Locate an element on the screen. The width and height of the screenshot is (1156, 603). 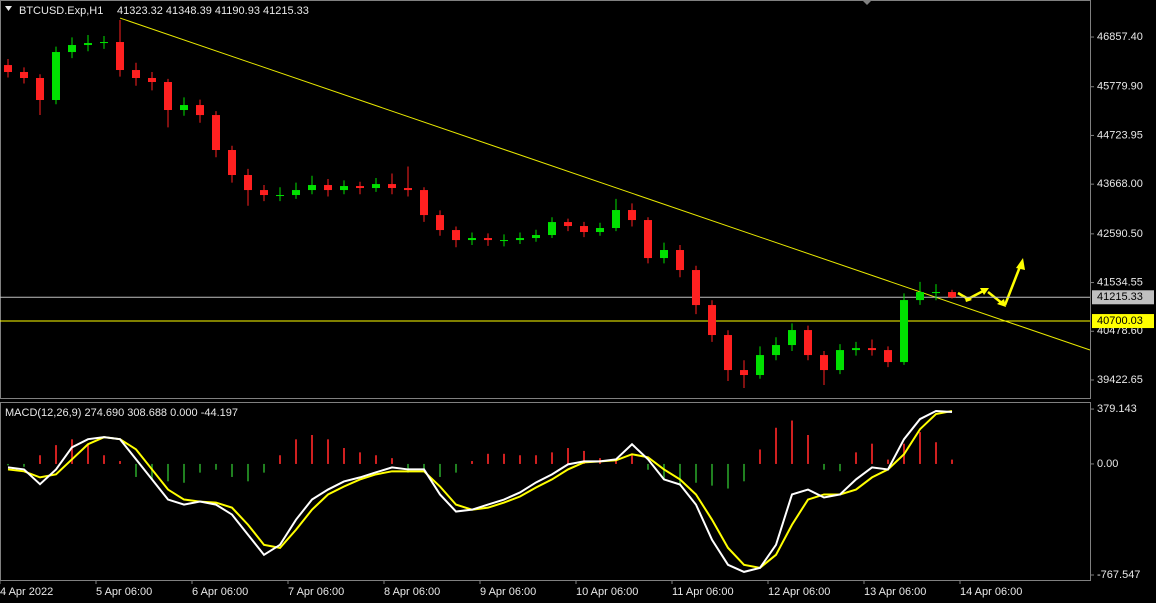
ohlc-text: 41323.32 41348.39 41190.93 41215.33 is located at coordinates (213, 11).